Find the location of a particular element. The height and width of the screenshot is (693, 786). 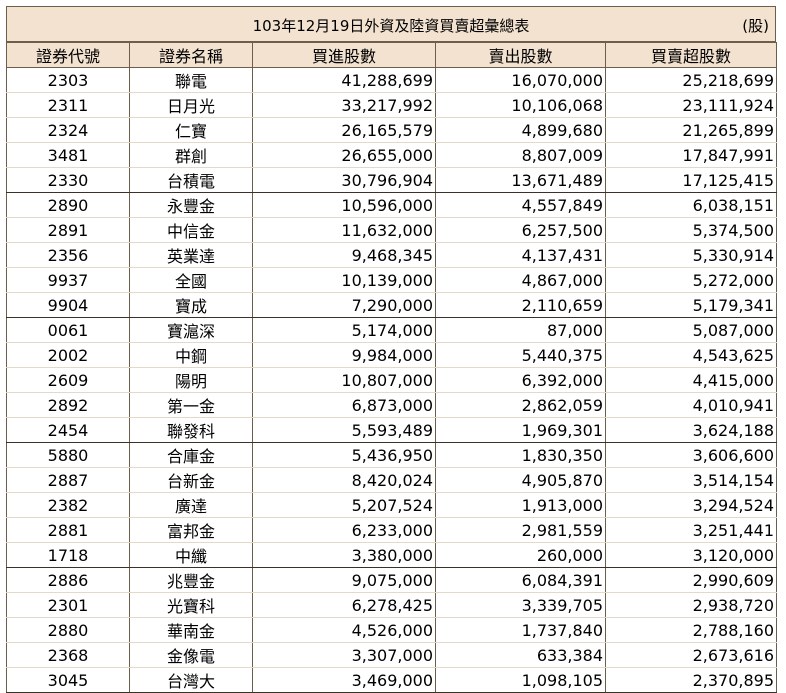

col-header-buy: 買進股數 is located at coordinates (344, 55).